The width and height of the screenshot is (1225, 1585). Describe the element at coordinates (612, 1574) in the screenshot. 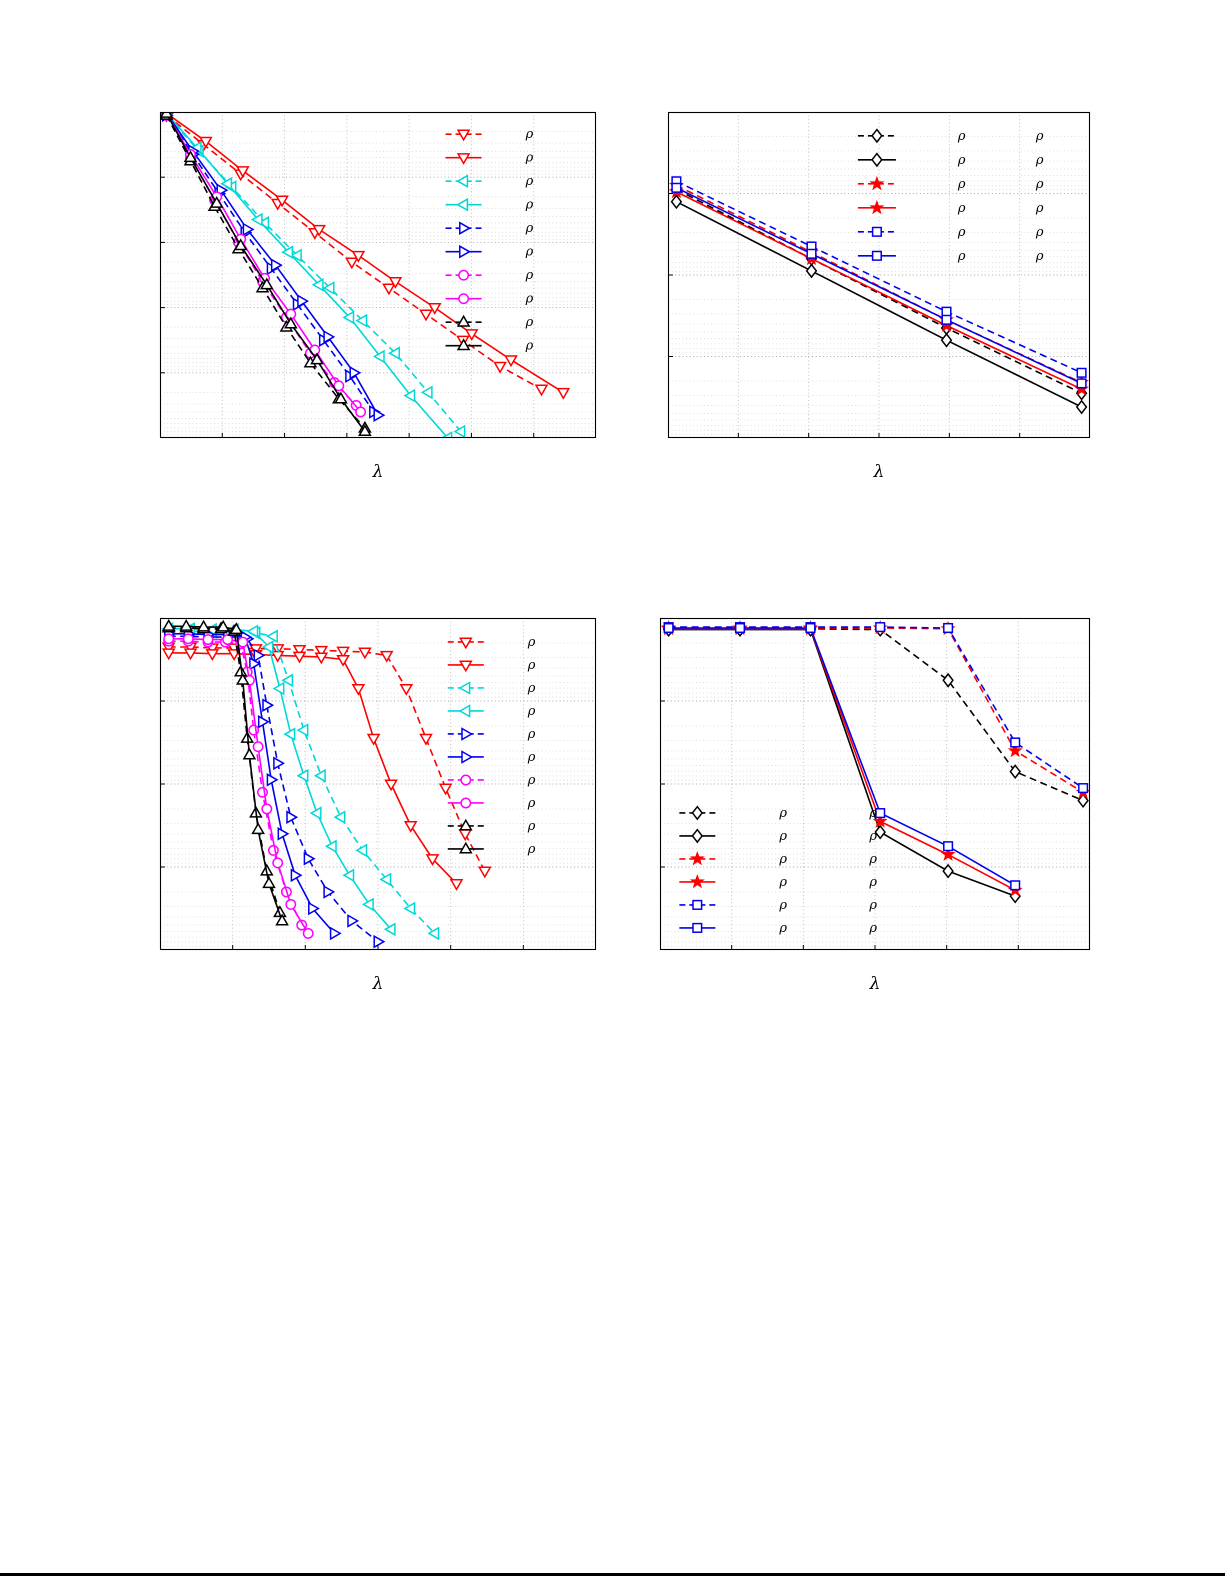

I see `footer-rule` at that location.